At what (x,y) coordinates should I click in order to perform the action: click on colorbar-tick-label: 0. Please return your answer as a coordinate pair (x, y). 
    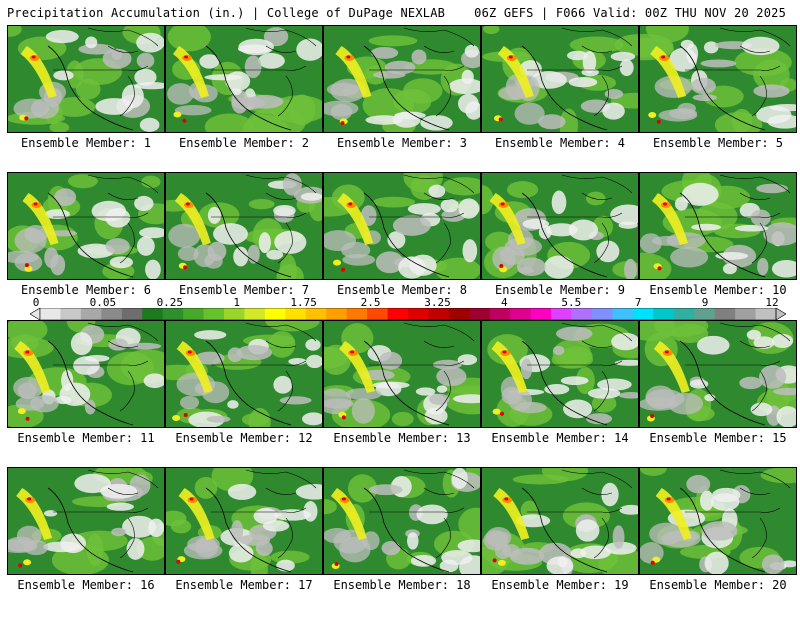
    Looking at the image, I should click on (36, 302).